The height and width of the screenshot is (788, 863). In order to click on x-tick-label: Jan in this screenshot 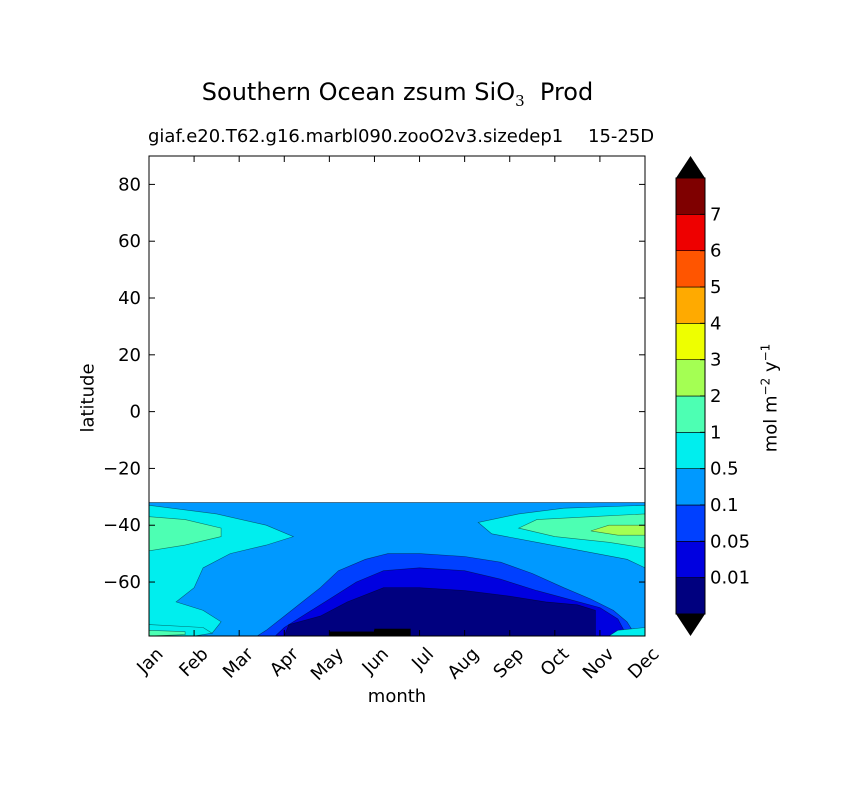, I will do `click(149, 661)`.